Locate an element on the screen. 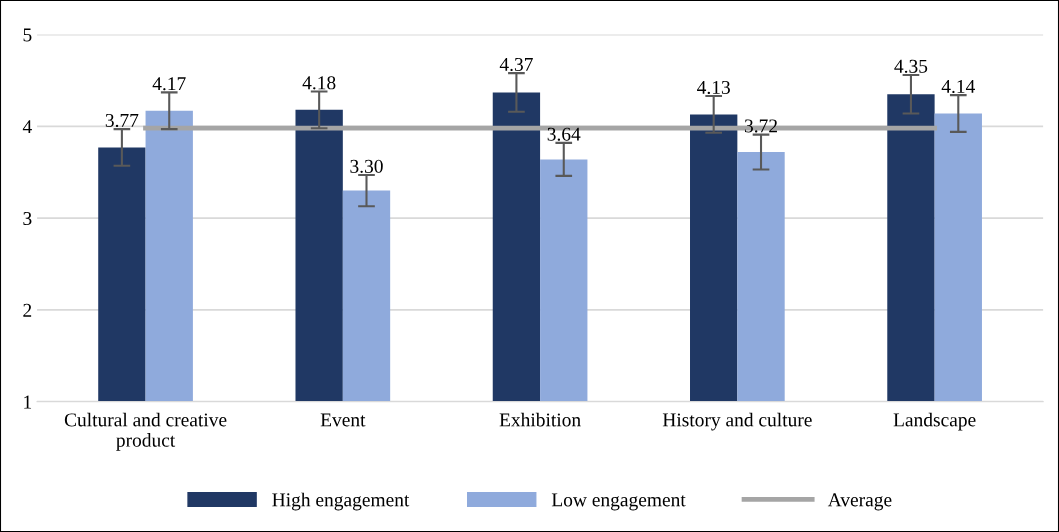  data-label: 4.35 is located at coordinates (911, 66).